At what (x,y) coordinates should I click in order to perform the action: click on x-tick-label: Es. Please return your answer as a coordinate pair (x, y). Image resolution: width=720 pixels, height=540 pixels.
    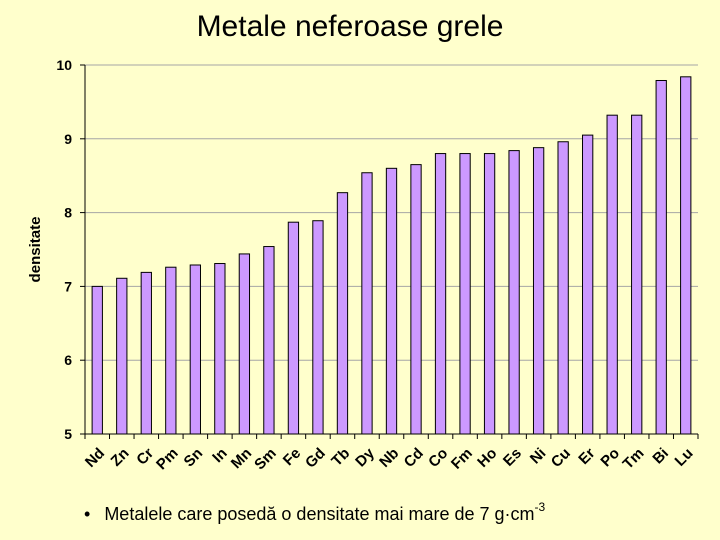
    Looking at the image, I should click on (512, 457).